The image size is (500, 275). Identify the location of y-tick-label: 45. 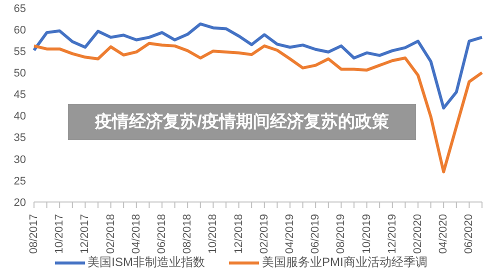
(20, 95).